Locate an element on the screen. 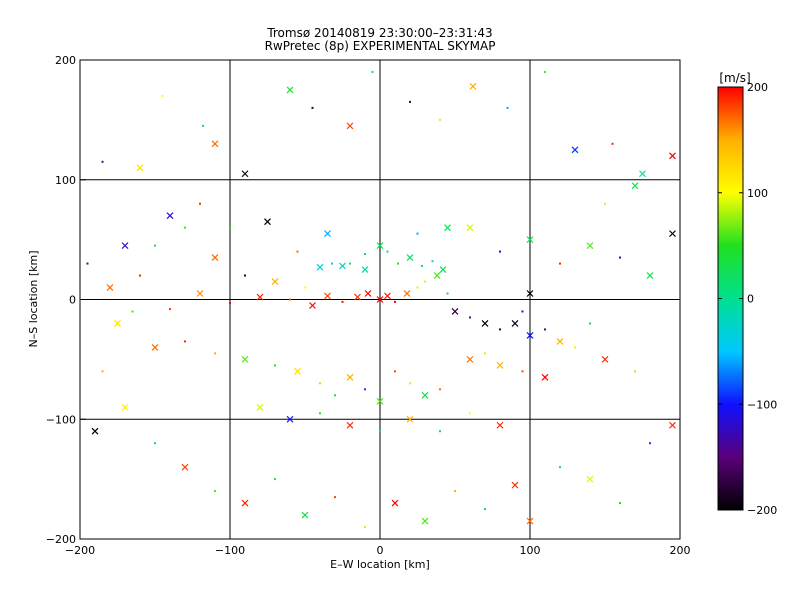 The image size is (800, 600). colorbar-tick-label: 100 is located at coordinates (757, 193).